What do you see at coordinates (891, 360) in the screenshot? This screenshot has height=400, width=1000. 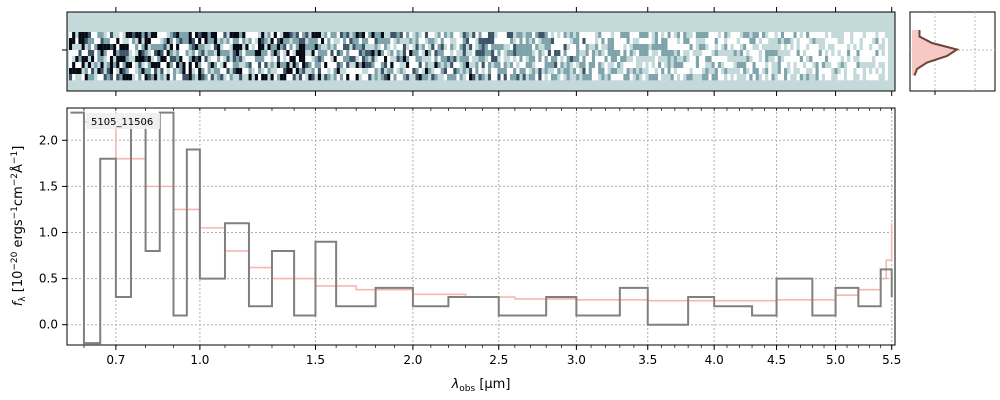 I see `x-tick-label-10: 5.5` at bounding box center [891, 360].